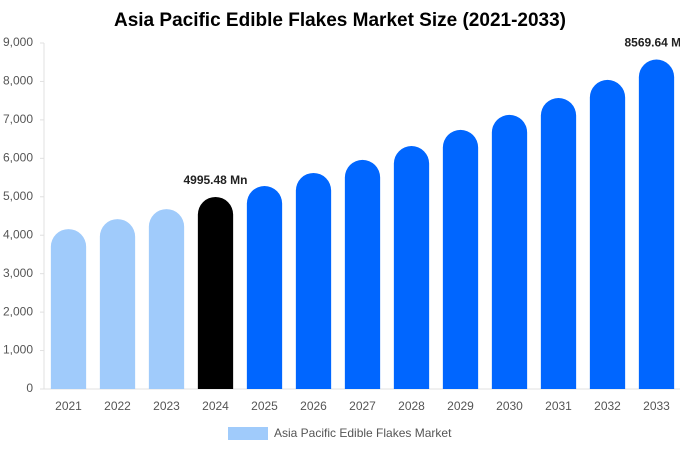 This screenshot has width=680, height=450. I want to click on y-tick-label: 9,000, so click(18, 42).